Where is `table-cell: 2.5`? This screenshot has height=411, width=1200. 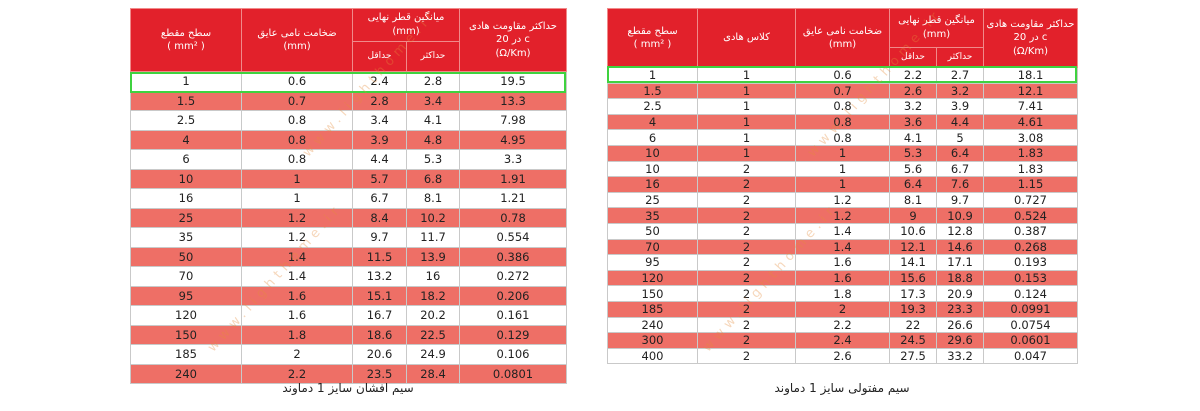 table-cell: 2.5 is located at coordinates (186, 120).